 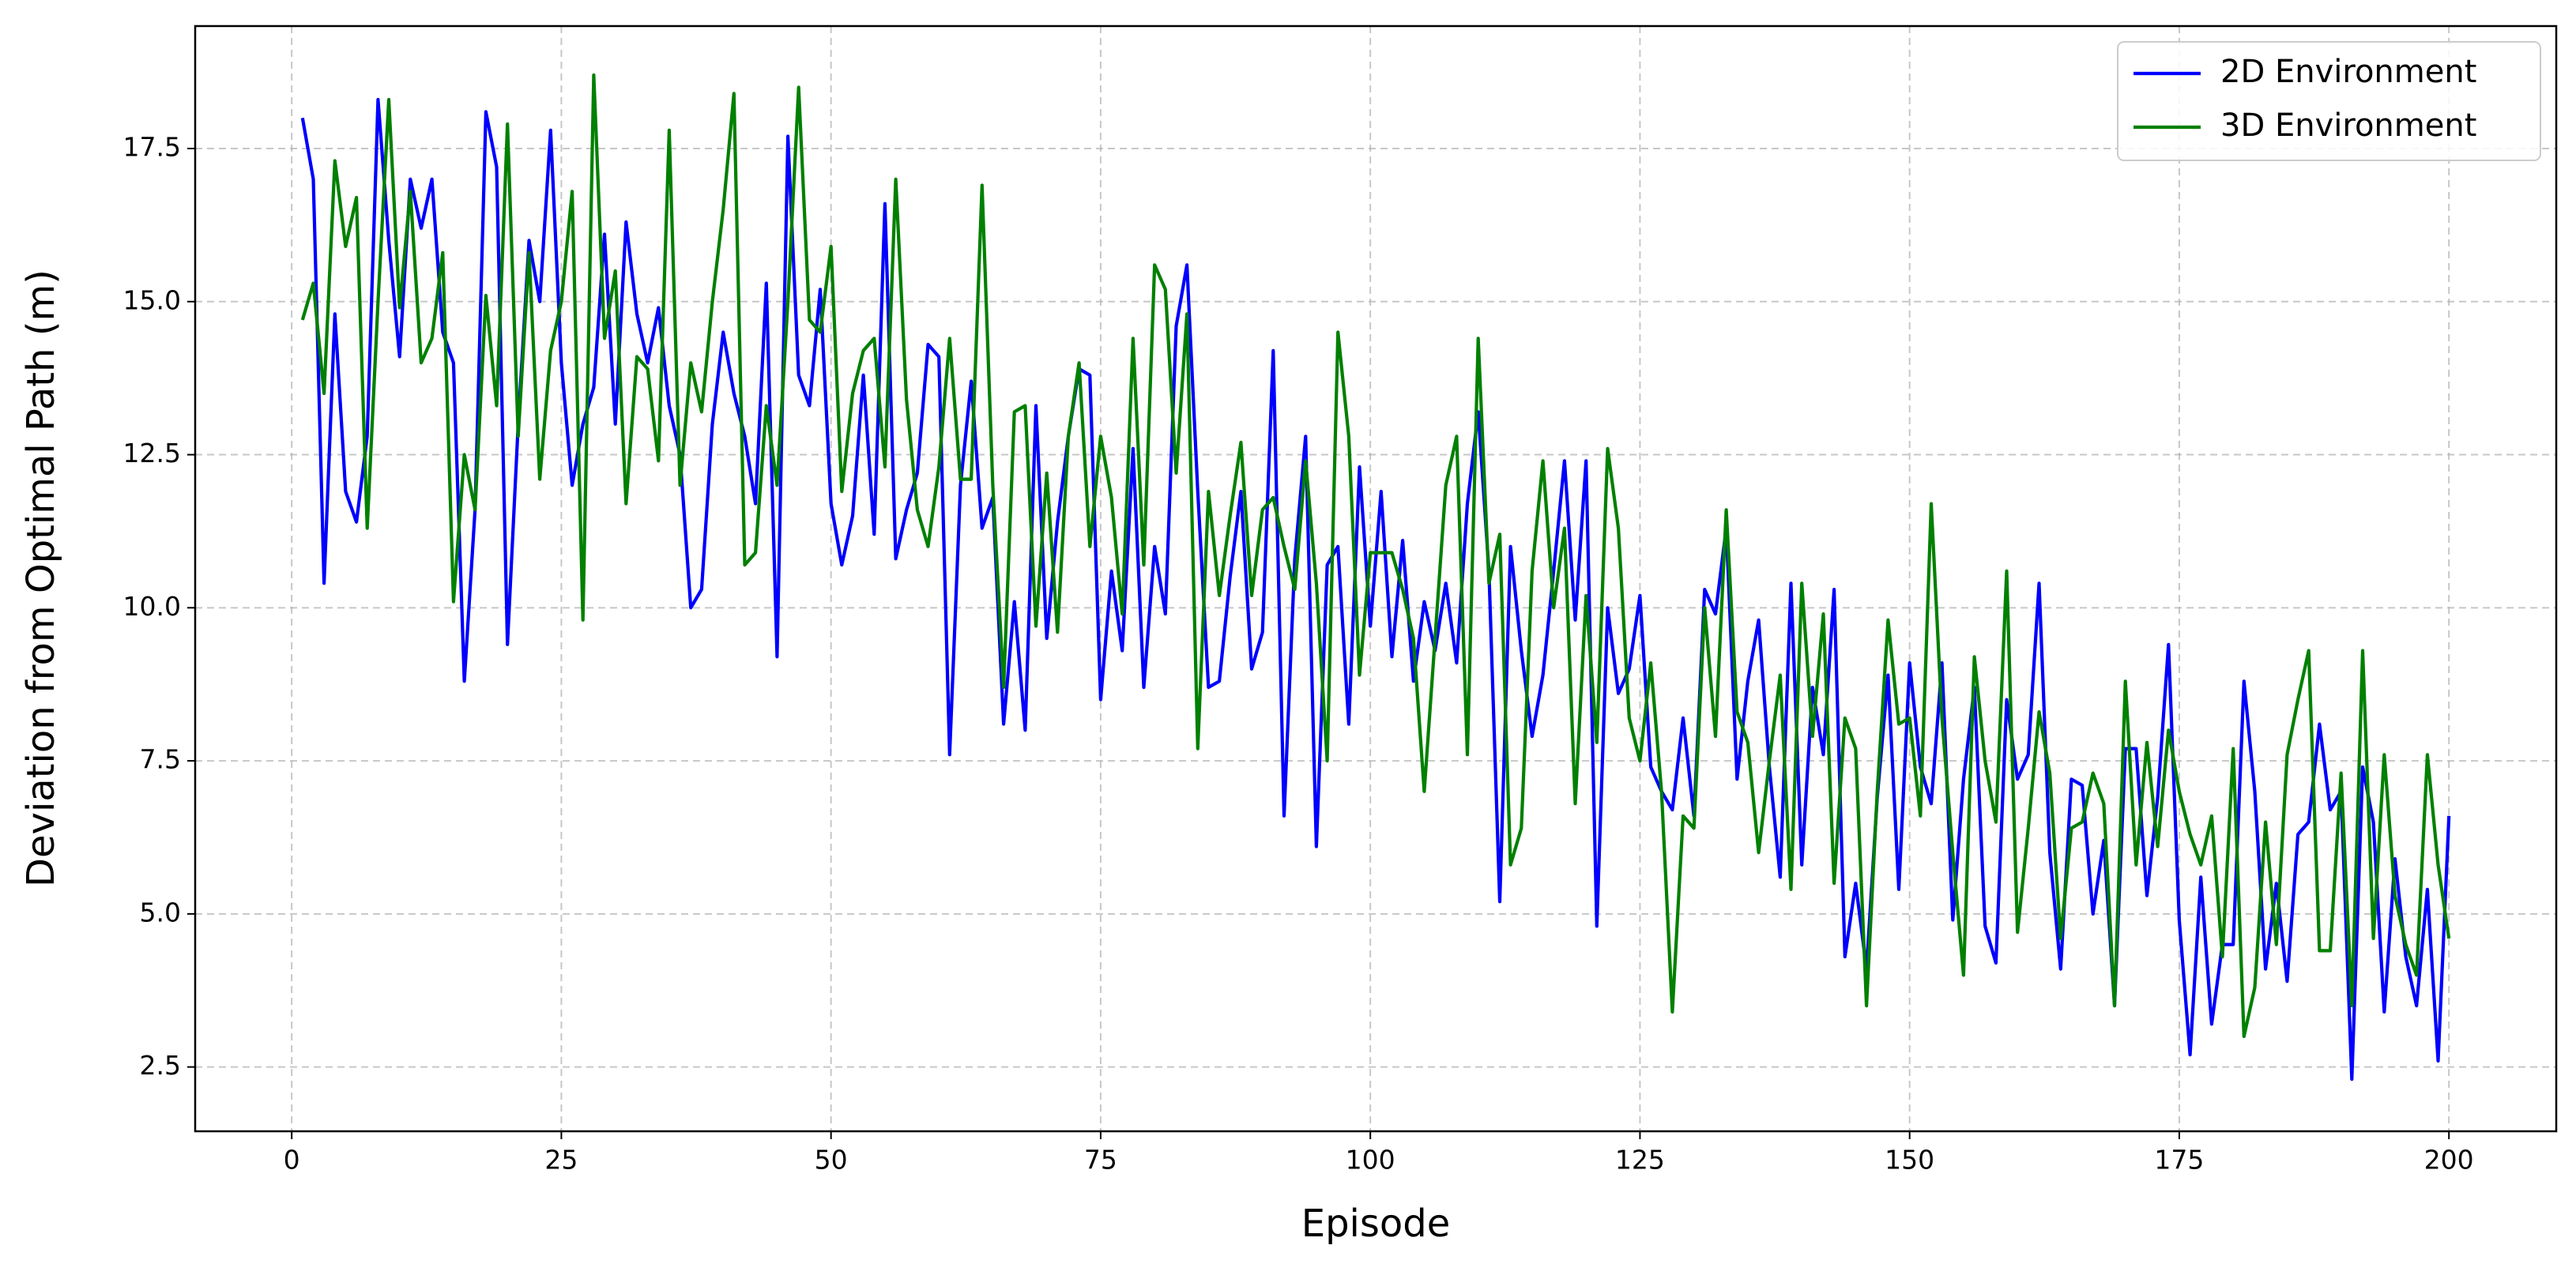 What do you see at coordinates (2348, 125) in the screenshot?
I see `legend-label: 3D Environment` at bounding box center [2348, 125].